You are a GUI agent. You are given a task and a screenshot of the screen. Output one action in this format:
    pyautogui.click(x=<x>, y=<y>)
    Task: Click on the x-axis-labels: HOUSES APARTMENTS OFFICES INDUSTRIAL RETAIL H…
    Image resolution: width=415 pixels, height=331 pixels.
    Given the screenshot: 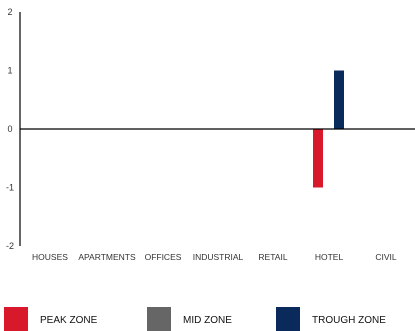 What is the action you would take?
    pyautogui.click(x=214, y=257)
    